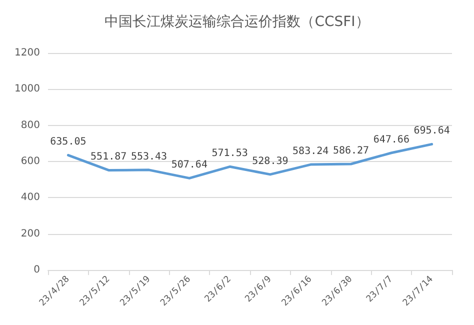 The image size is (474, 325). Describe the element at coordinates (30, 125) in the screenshot. I see `y-tick-label: 800` at that location.